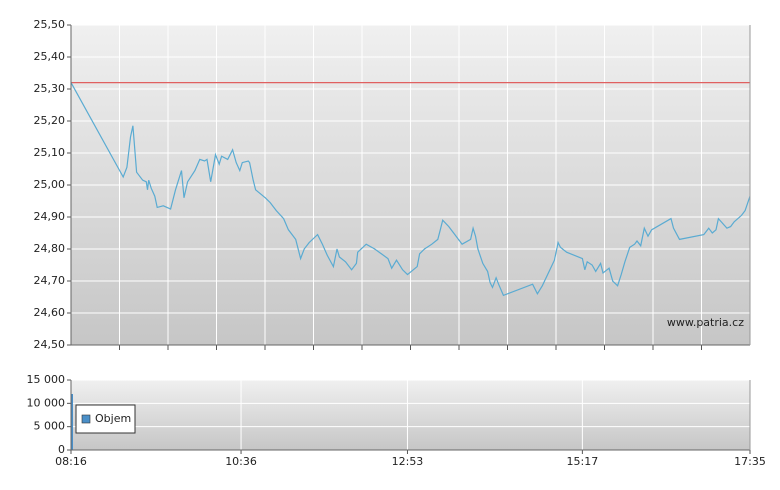 Image resolution: width=780 pixels, height=490 pixels. What do you see at coordinates (50, 24) in the screenshot?
I see `y-tick-label: 25,50` at bounding box center [50, 24].